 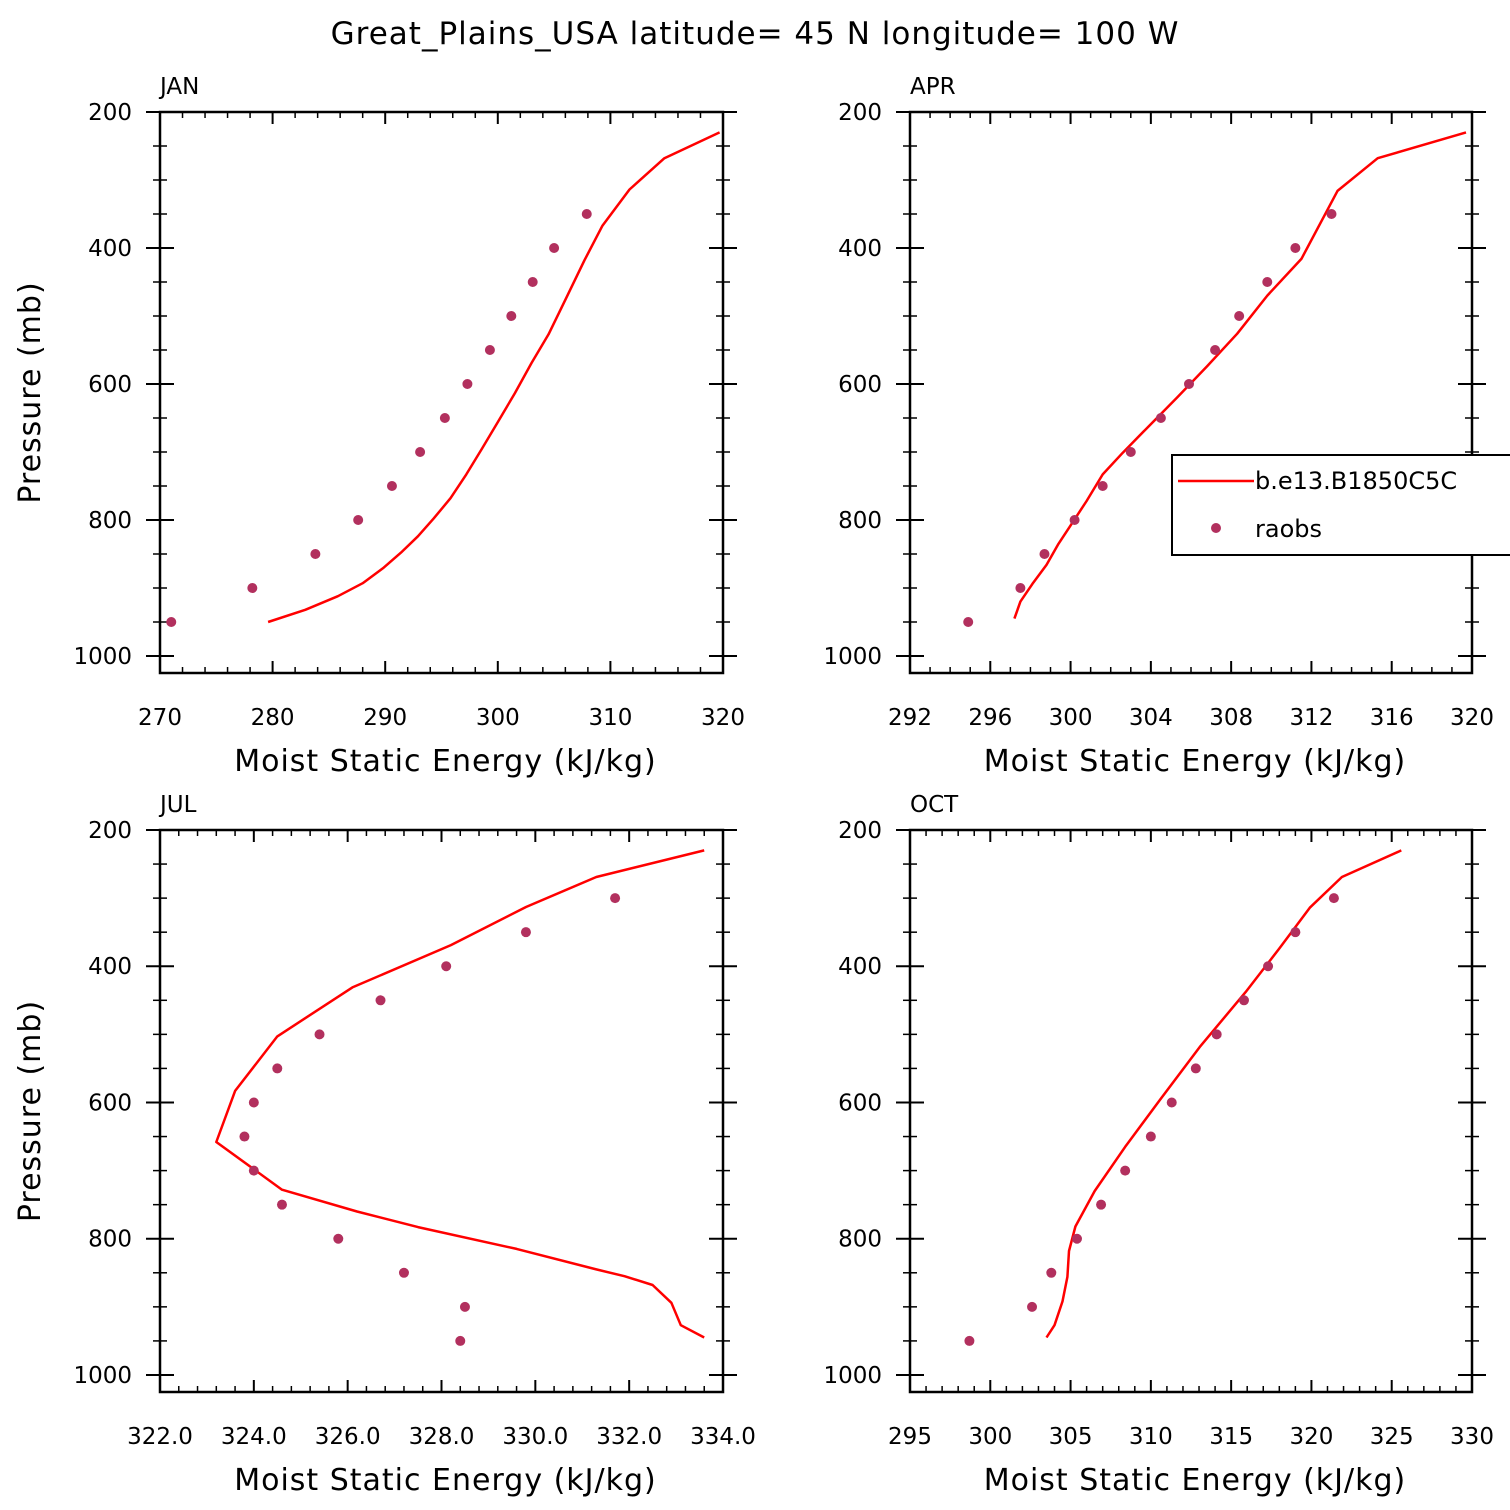 I want to click on x-tick-label: 270, so click(x=160, y=718).